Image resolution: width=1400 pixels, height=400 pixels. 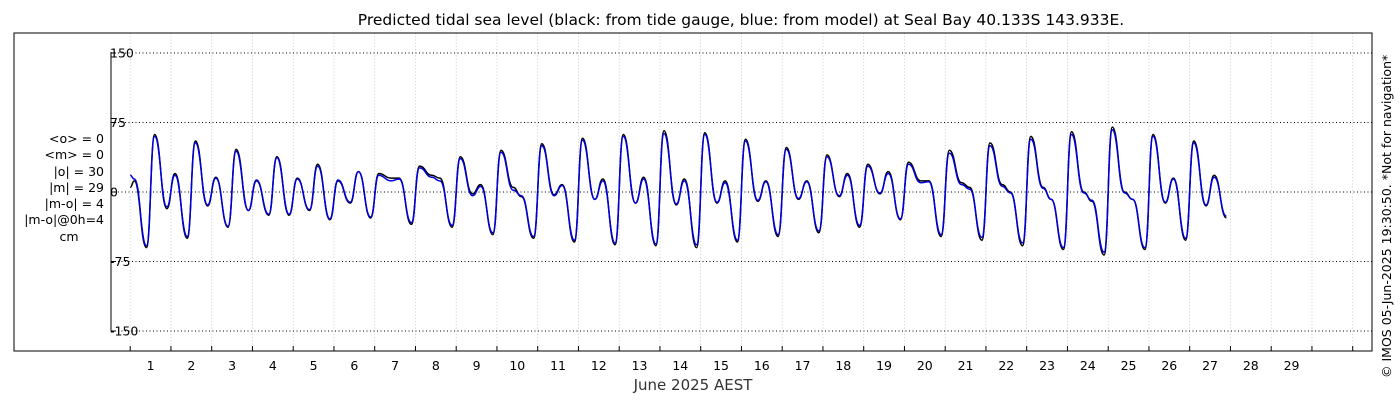 What do you see at coordinates (69, 236) in the screenshot?
I see `stat-unit: cm` at bounding box center [69, 236].